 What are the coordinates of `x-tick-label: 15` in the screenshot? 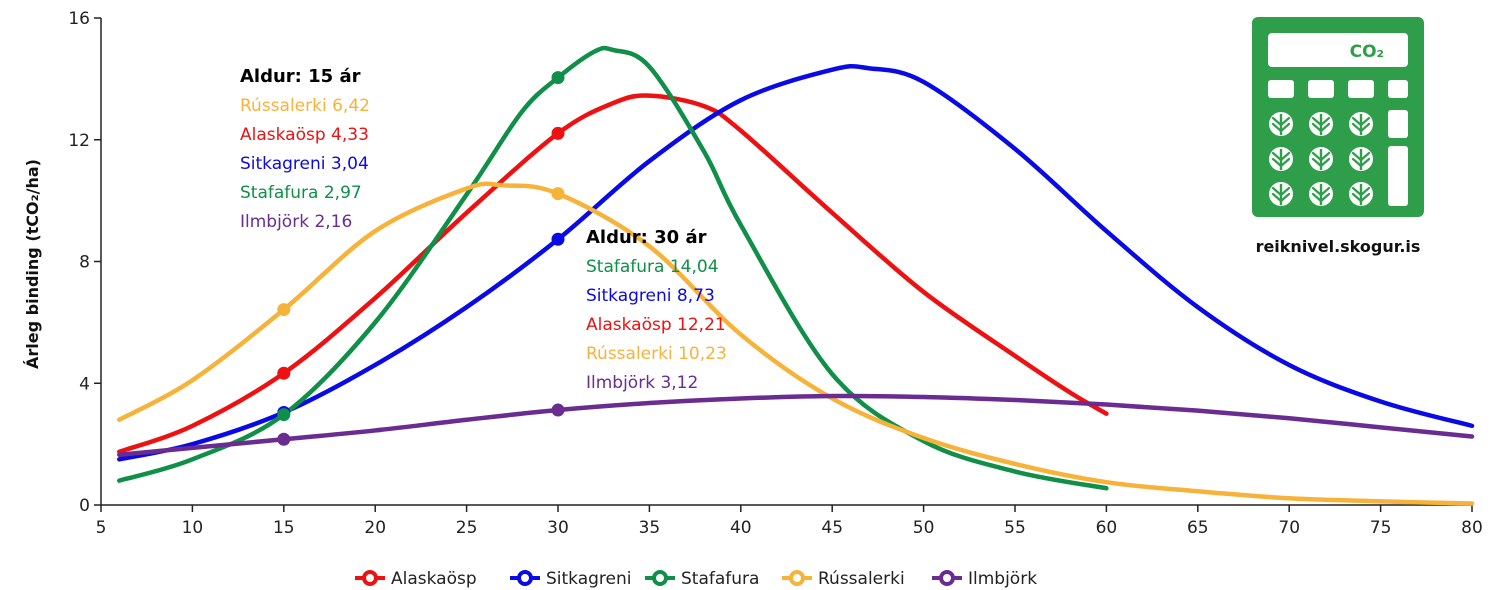 It's located at (284, 528).